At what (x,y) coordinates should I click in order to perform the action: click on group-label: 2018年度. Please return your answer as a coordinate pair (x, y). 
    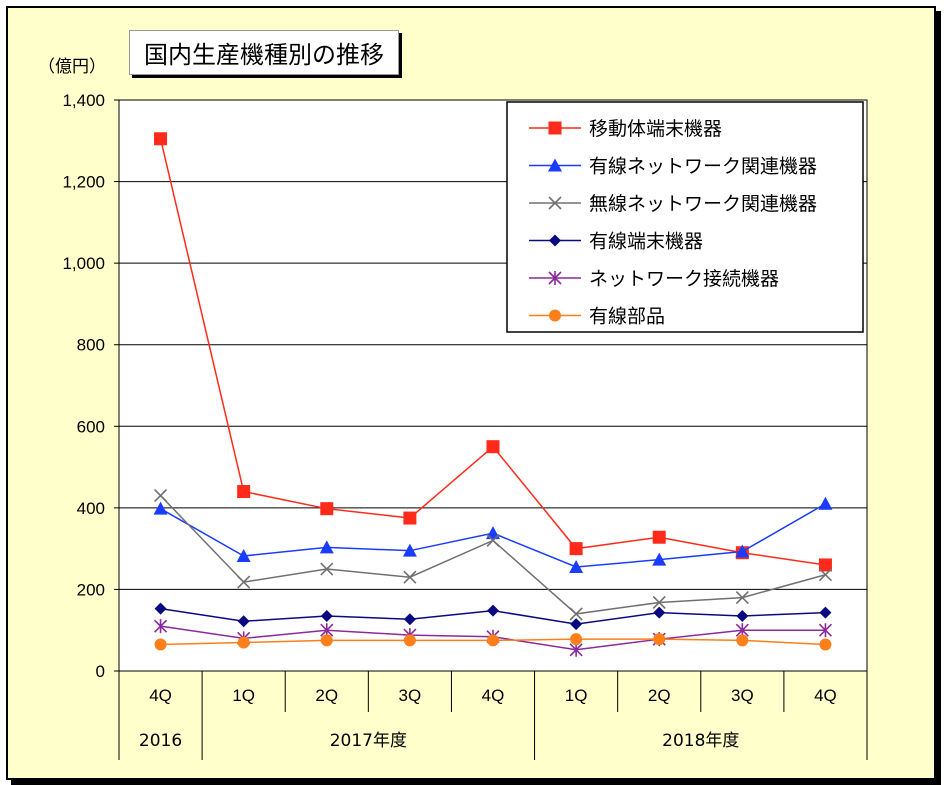
    Looking at the image, I should click on (700, 741).